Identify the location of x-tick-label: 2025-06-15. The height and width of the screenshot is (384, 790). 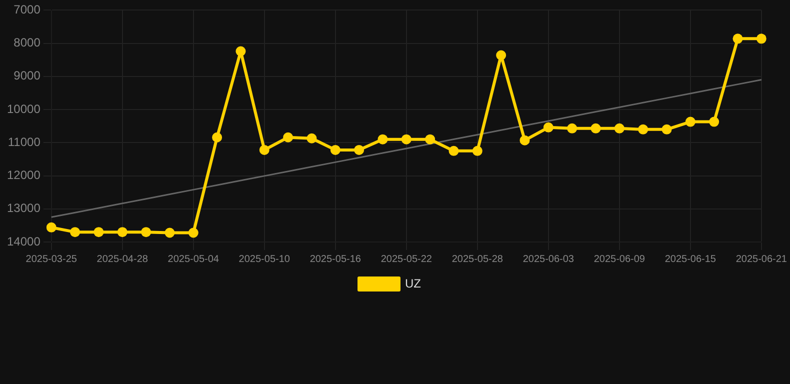
(690, 259).